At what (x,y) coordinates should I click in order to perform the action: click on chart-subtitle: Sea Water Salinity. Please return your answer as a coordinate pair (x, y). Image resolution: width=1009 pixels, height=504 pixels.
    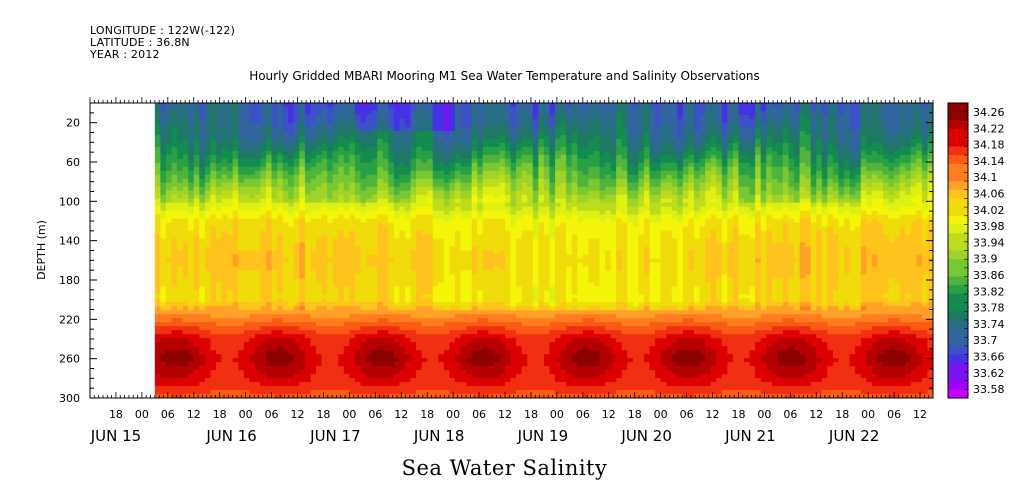
    Looking at the image, I should click on (504, 468).